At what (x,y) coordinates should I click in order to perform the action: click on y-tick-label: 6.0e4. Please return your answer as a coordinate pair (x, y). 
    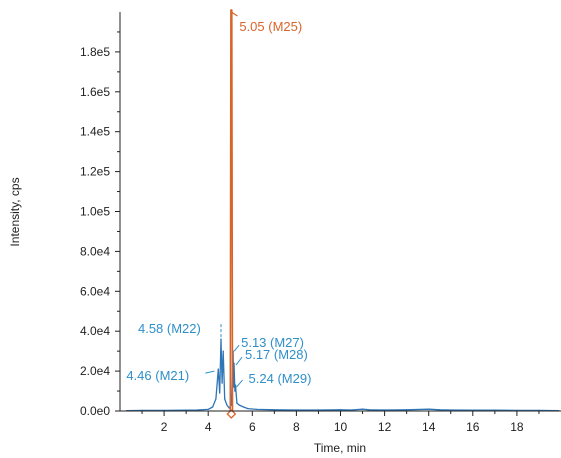
    Looking at the image, I should click on (95, 291).